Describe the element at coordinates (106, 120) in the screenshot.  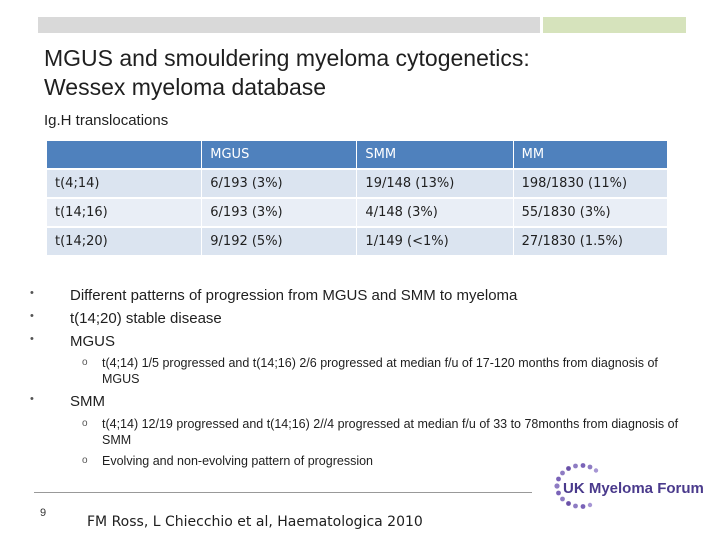
I see `slide-subtitle: Ig.H translocations` at that location.